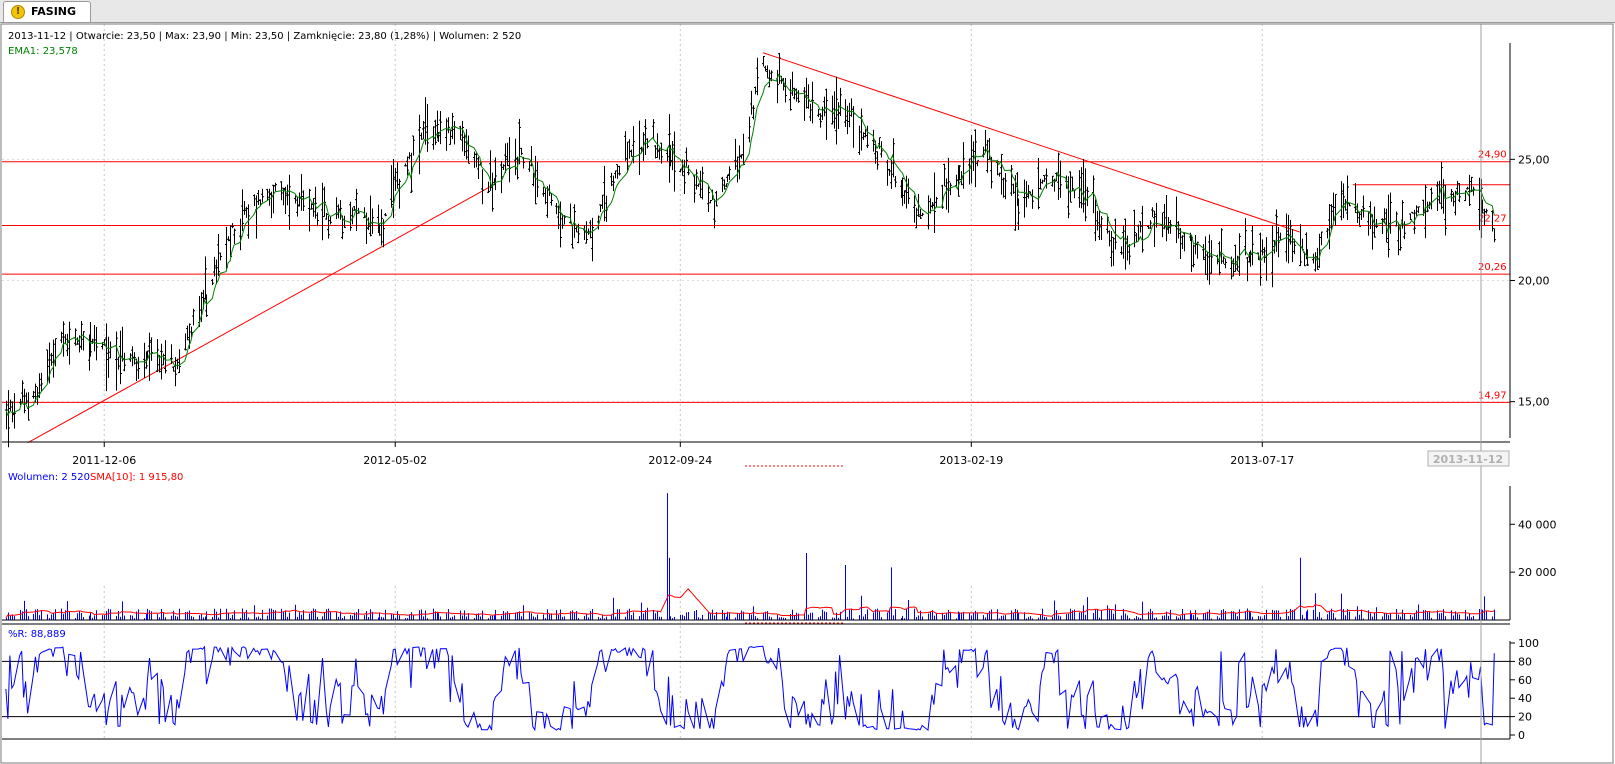 Image resolution: width=1615 pixels, height=764 pixels. What do you see at coordinates (43, 51) in the screenshot?
I see `ema-info: EMA1: 23,578` at bounding box center [43, 51].